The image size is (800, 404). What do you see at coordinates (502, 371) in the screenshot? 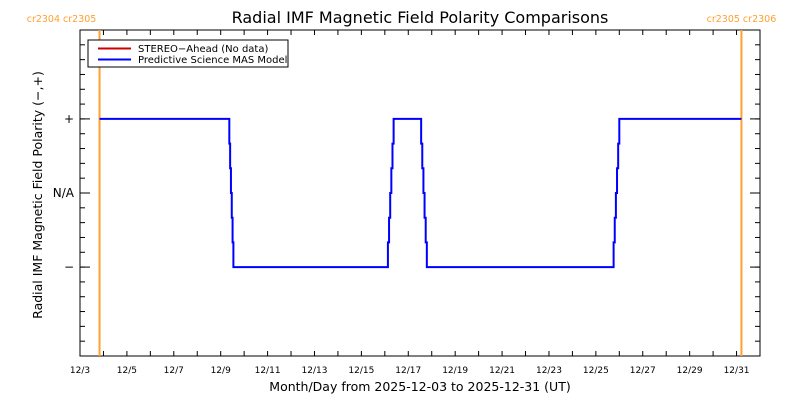
I see `x-tick-label: 12/21` at bounding box center [502, 371].